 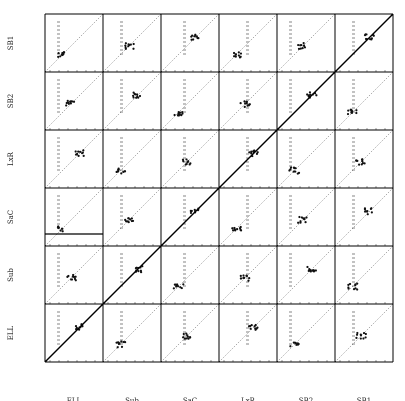 What do you see at coordinates (11, 275) in the screenshot?
I see `y-label-sub: Sub` at bounding box center [11, 275].